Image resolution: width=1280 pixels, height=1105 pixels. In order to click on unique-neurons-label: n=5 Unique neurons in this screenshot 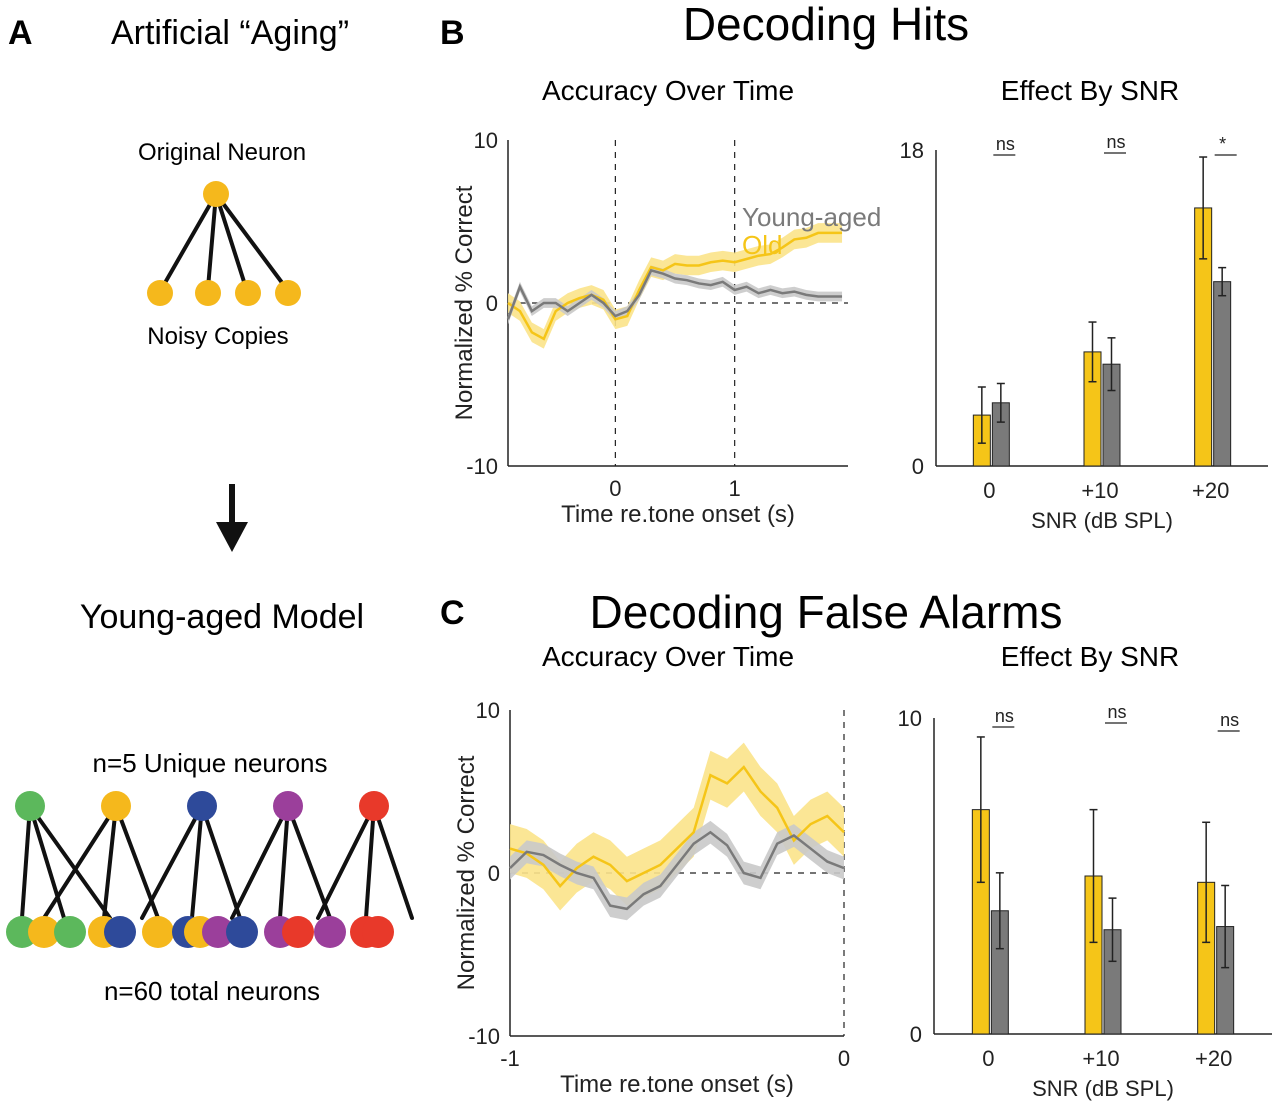, I will do `click(210, 763)`.